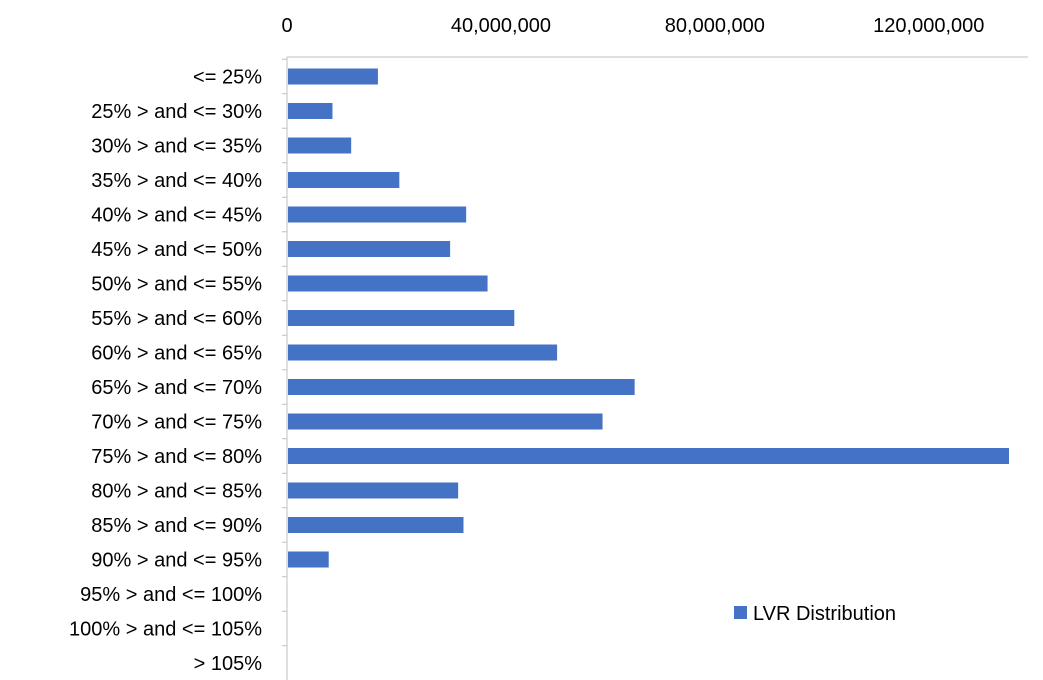  I want to click on x-axis-ticks: 0 40,000,000 80,000,000 120,000,000, so click(632, 26).